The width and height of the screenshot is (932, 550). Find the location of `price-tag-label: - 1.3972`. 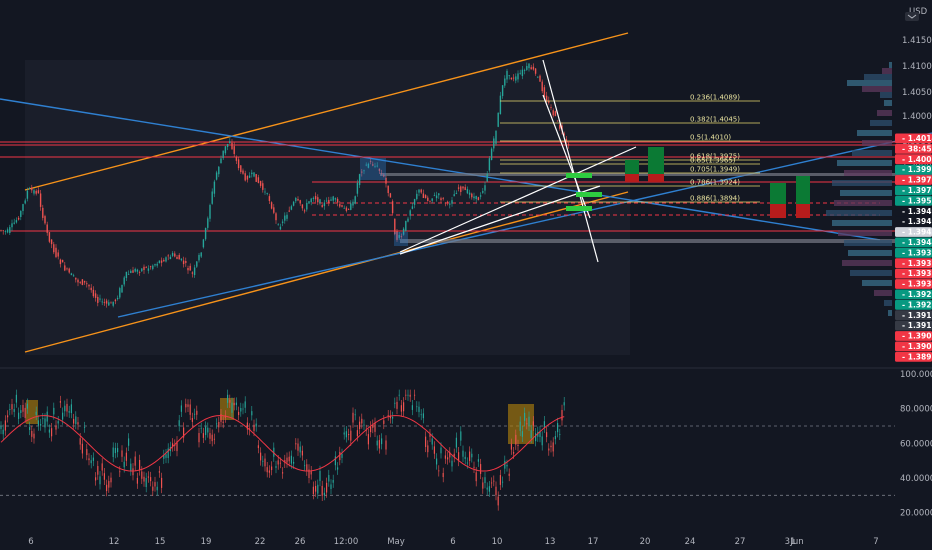

price-tag-label: - 1.3972 is located at coordinates (917, 190).